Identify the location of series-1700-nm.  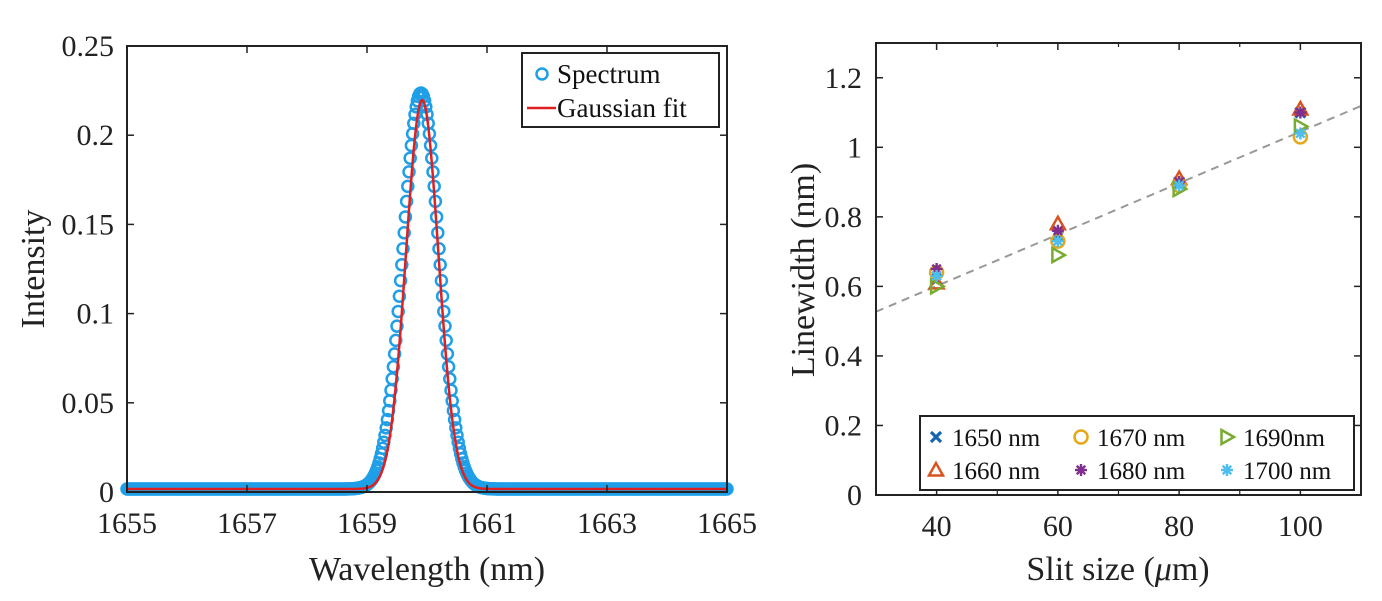
(1118, 204).